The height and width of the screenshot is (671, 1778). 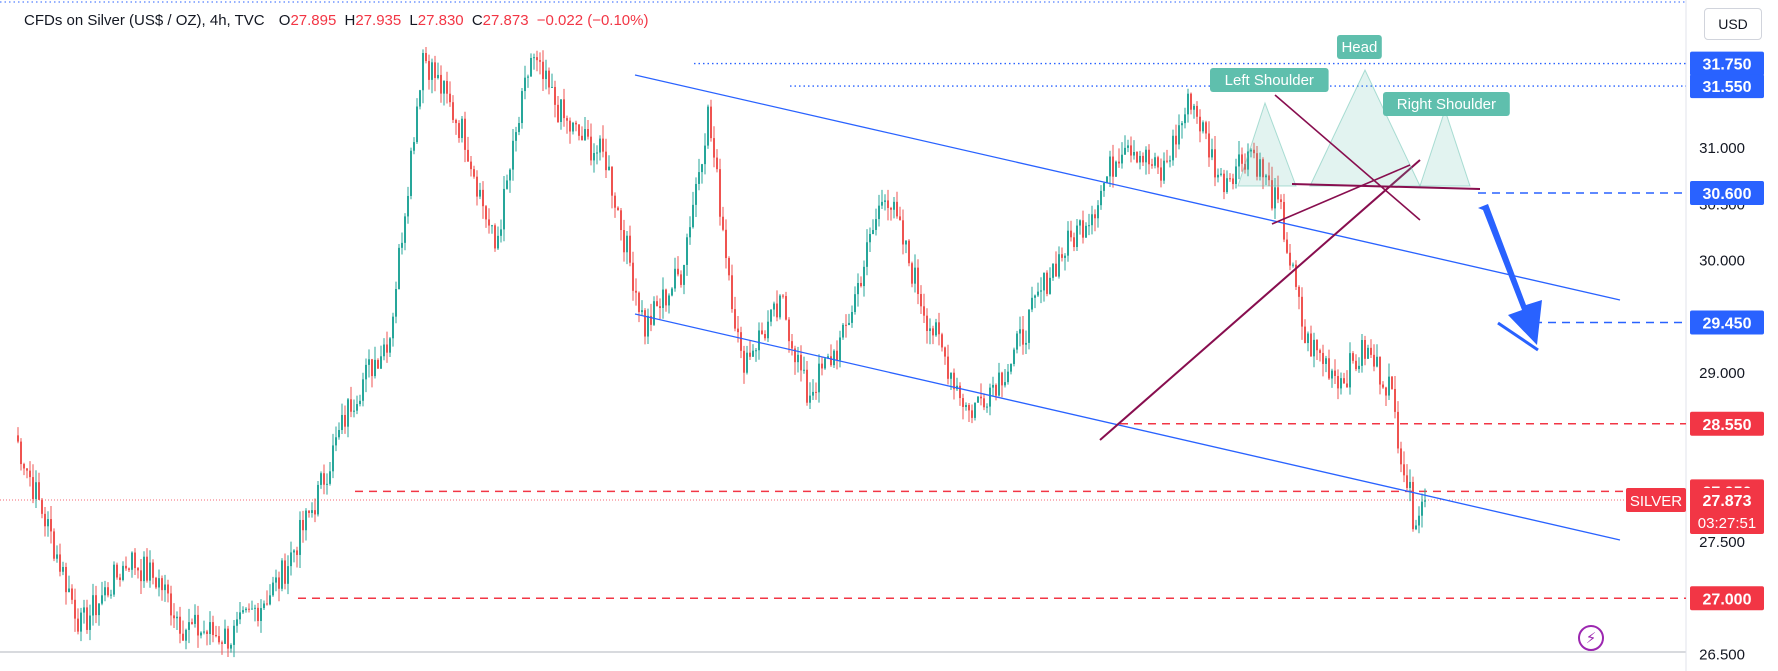 What do you see at coordinates (1727, 511) in the screenshot?
I see `last-price-badge` at bounding box center [1727, 511].